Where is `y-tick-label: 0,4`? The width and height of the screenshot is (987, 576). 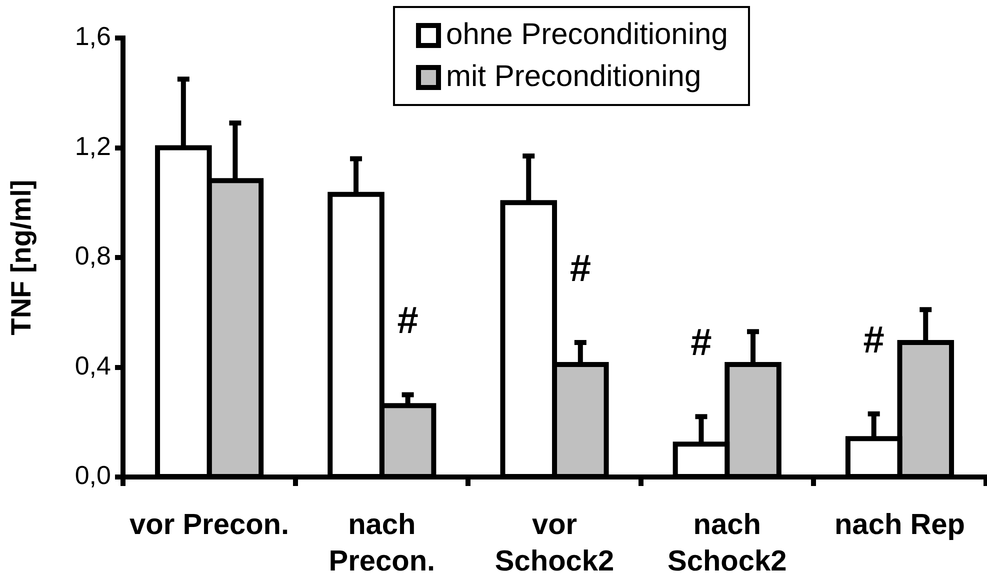
y-tick-label: 0,4 is located at coordinates (92, 365).